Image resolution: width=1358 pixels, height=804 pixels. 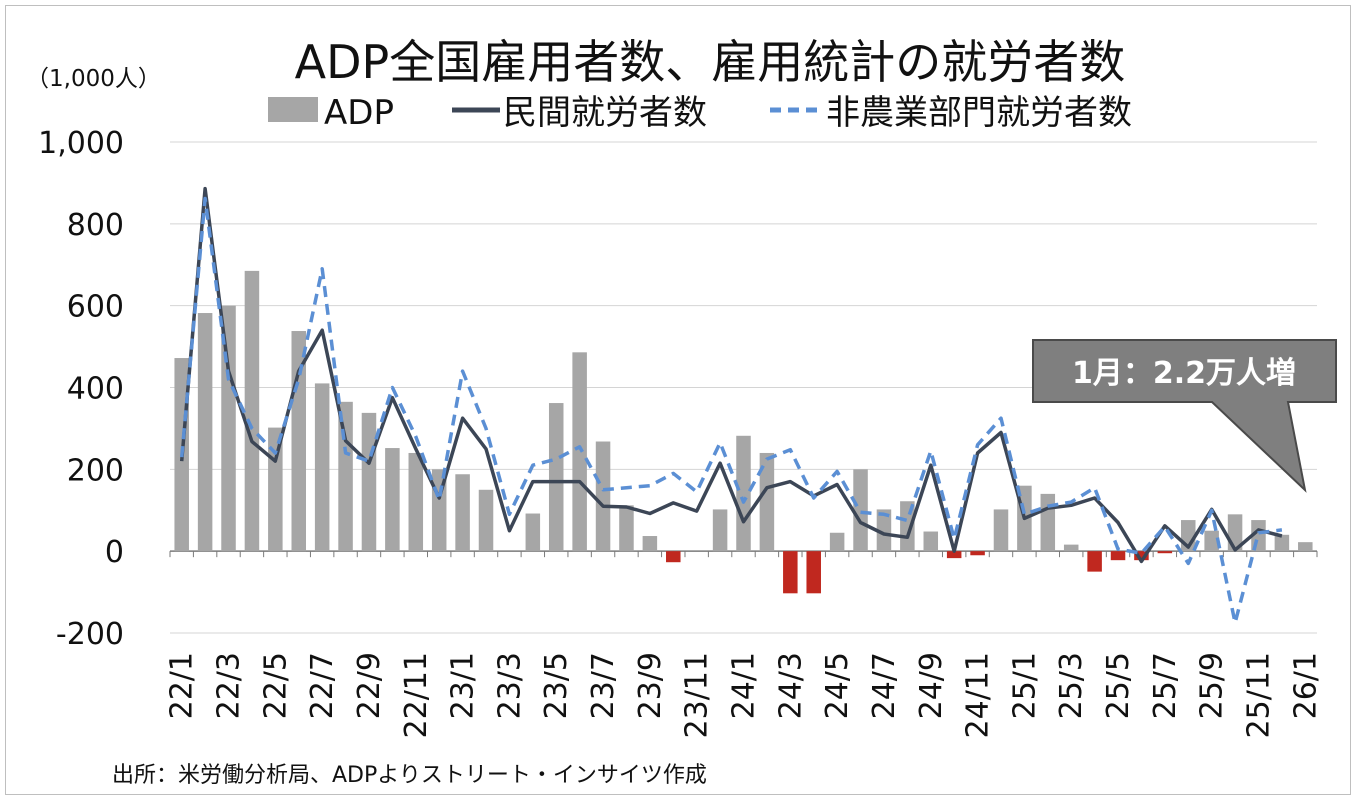 I want to click on callout-shape, so click(x=1184, y=416).